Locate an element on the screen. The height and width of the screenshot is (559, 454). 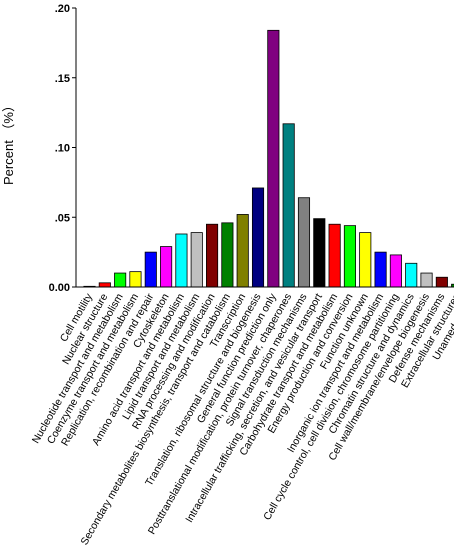
y-tick-label: .05 is located at coordinates (62, 218).